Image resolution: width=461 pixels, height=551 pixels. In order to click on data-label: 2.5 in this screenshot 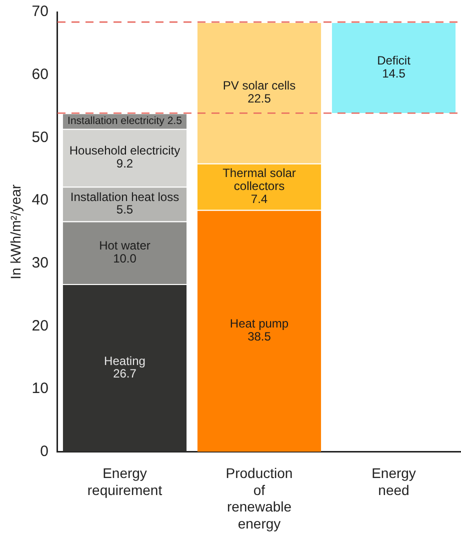, I will do `click(174, 120)`.